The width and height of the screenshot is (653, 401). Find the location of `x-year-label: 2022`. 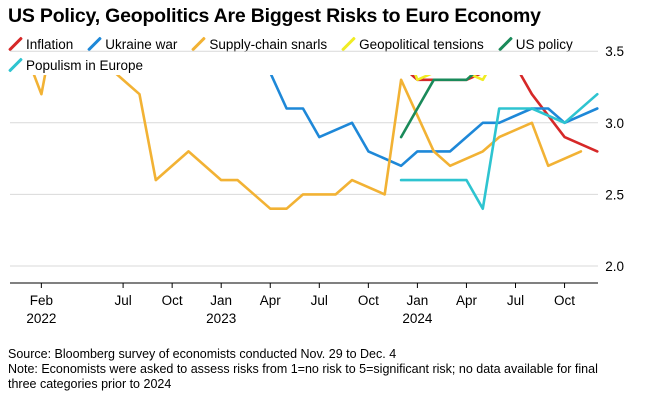

x-year-label: 2022 is located at coordinates (41, 318).